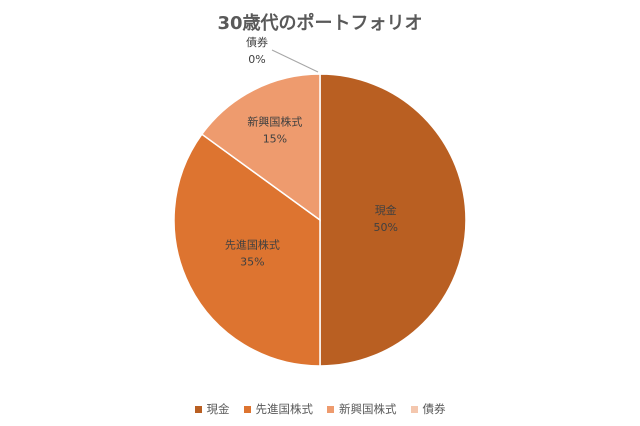 This screenshot has height=426, width=640. I want to click on legend-label: 現金, so click(218, 409).